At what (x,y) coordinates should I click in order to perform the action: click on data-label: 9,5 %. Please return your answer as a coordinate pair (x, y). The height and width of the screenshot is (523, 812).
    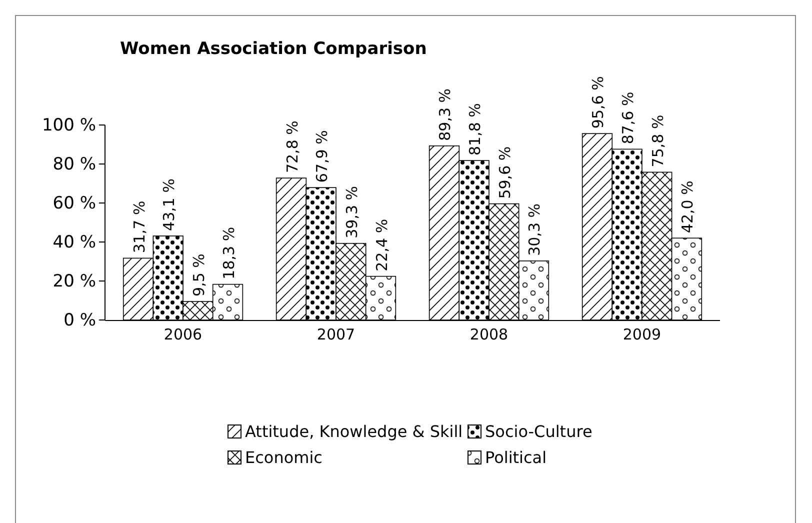
    Looking at the image, I should click on (199, 275).